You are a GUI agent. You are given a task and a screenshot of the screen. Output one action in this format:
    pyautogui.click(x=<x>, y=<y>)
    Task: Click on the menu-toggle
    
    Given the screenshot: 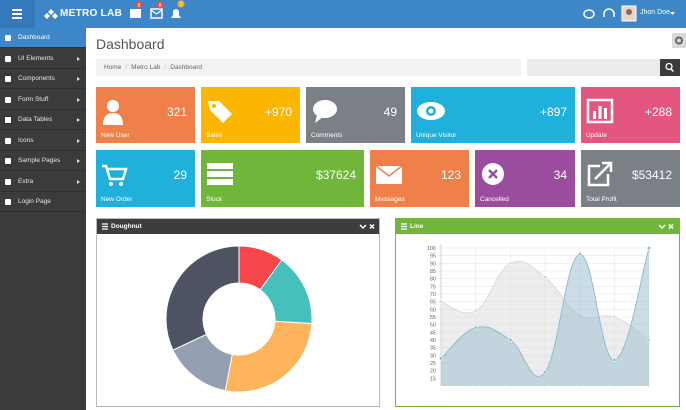 What is the action you would take?
    pyautogui.click(x=17, y=14)
    